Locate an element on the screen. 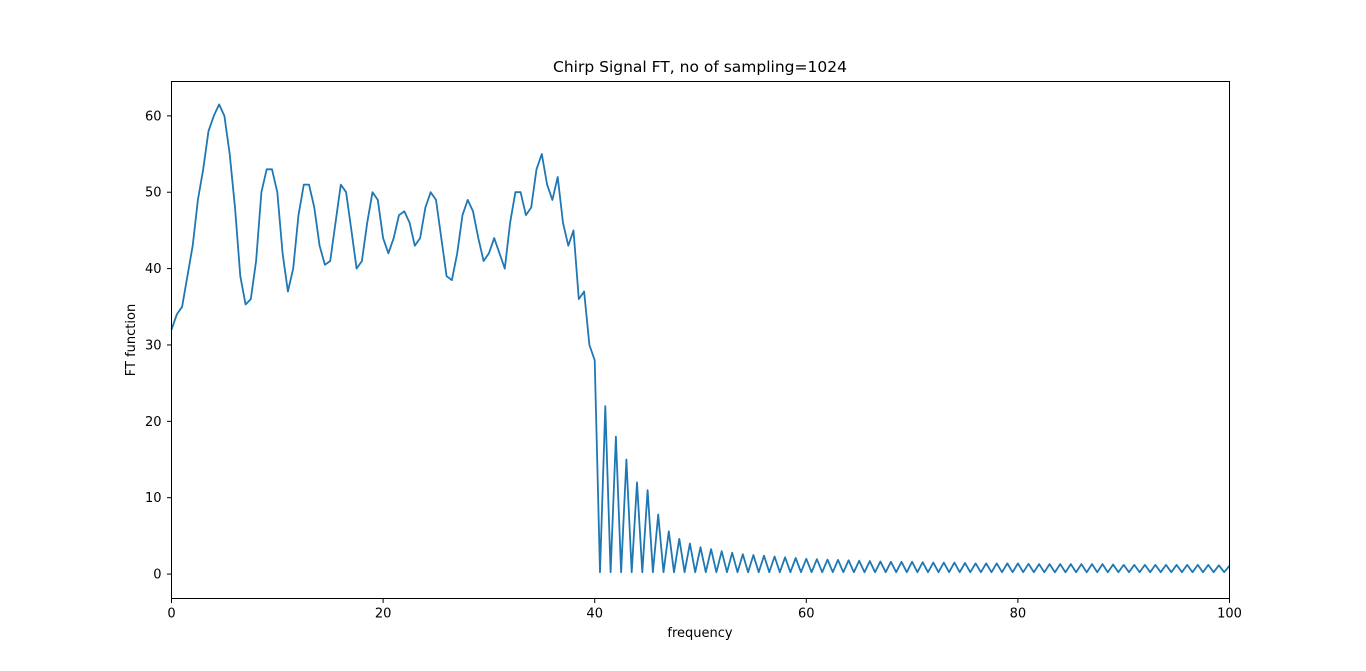 The width and height of the screenshot is (1366, 671). x-tick-label: 100 is located at coordinates (1229, 614).